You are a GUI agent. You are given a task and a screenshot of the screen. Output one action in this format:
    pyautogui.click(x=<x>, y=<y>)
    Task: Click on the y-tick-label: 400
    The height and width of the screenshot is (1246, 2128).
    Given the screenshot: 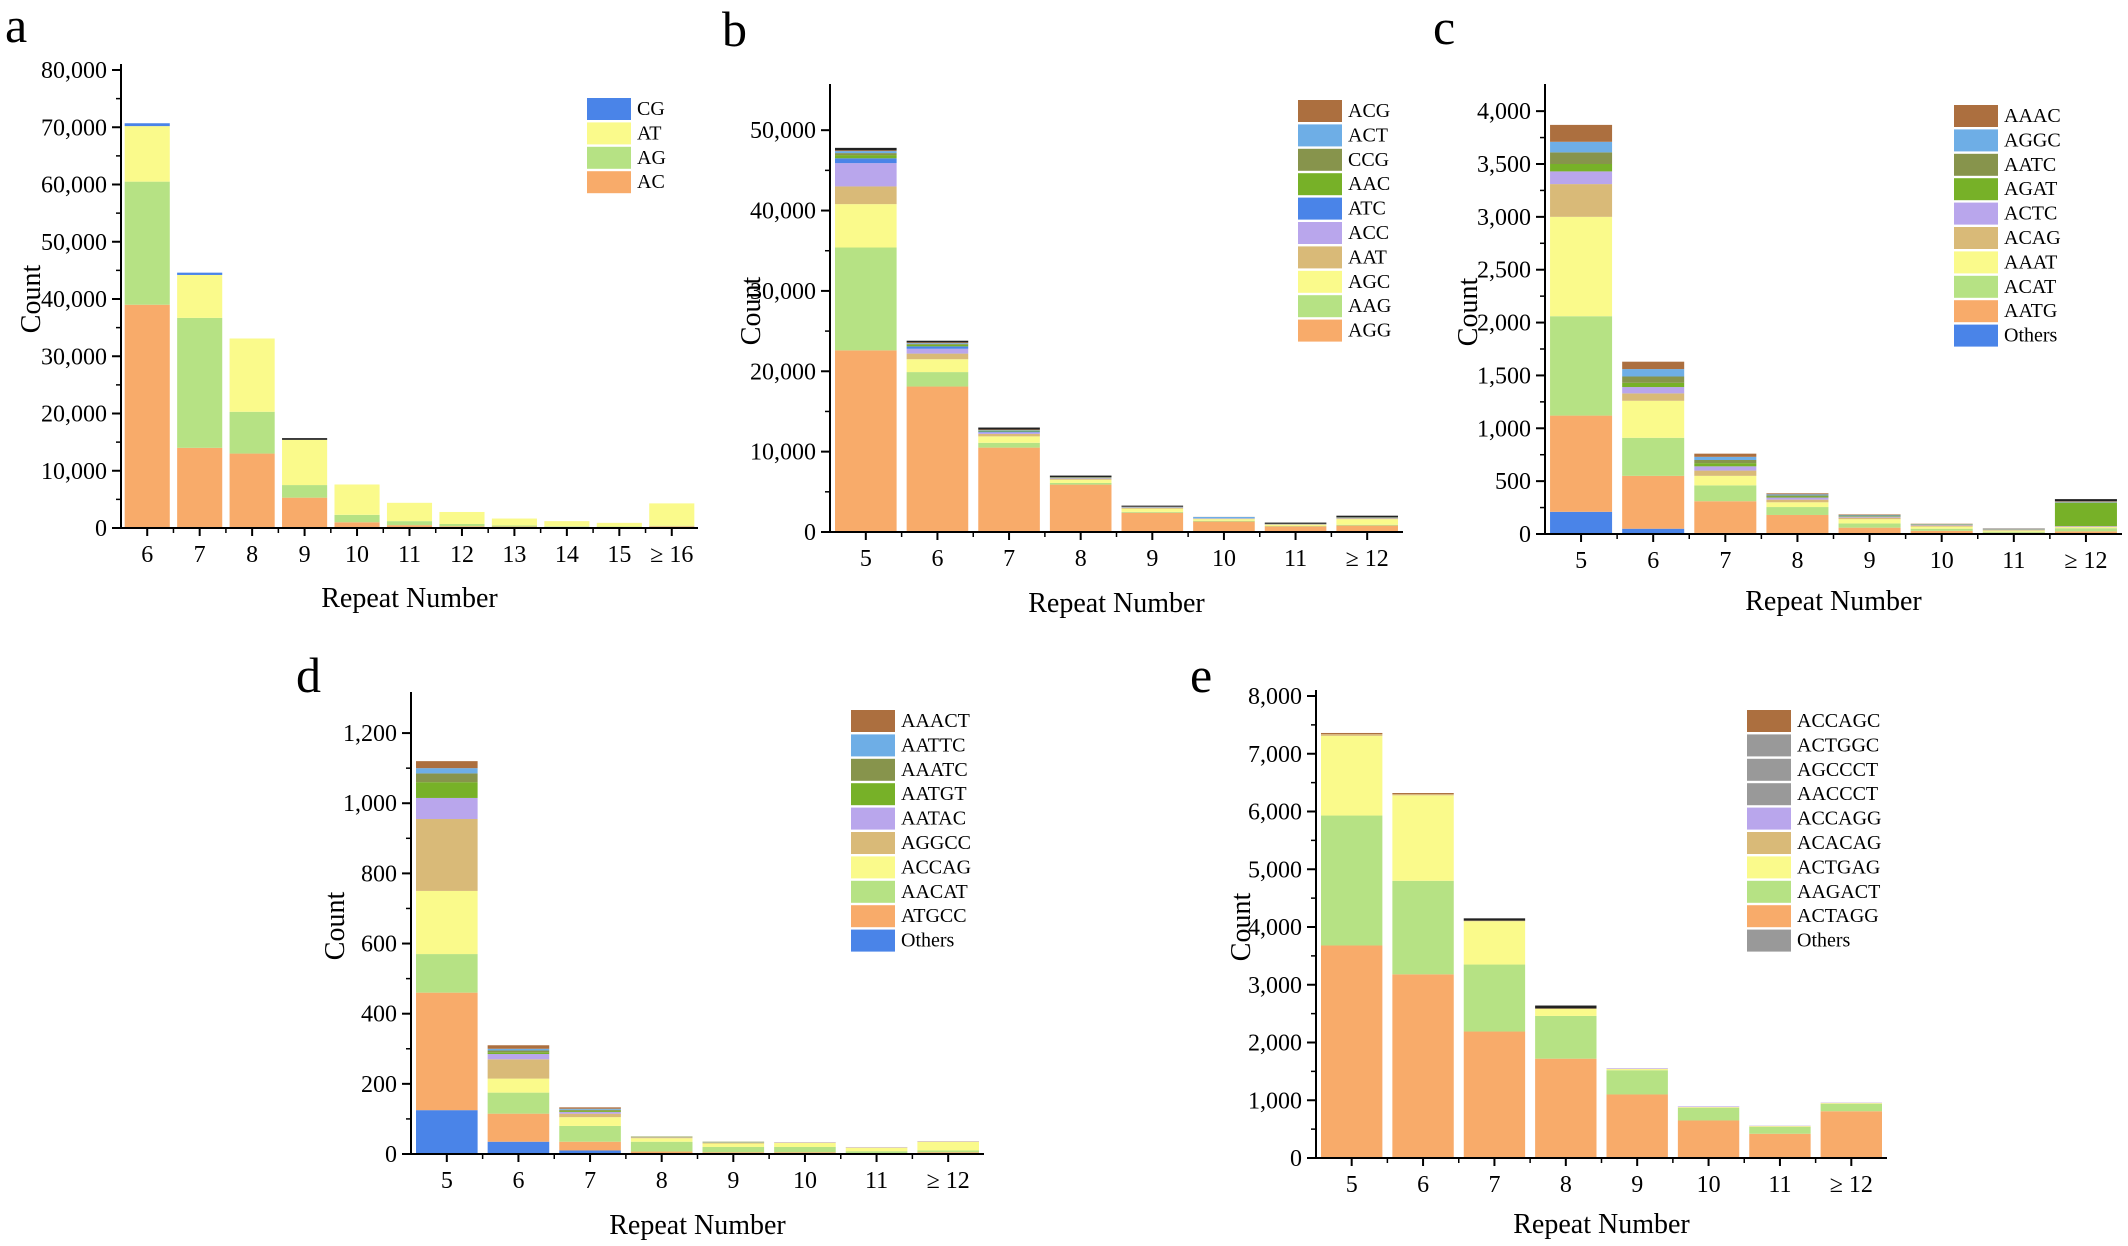 What is the action you would take?
    pyautogui.click(x=379, y=1015)
    